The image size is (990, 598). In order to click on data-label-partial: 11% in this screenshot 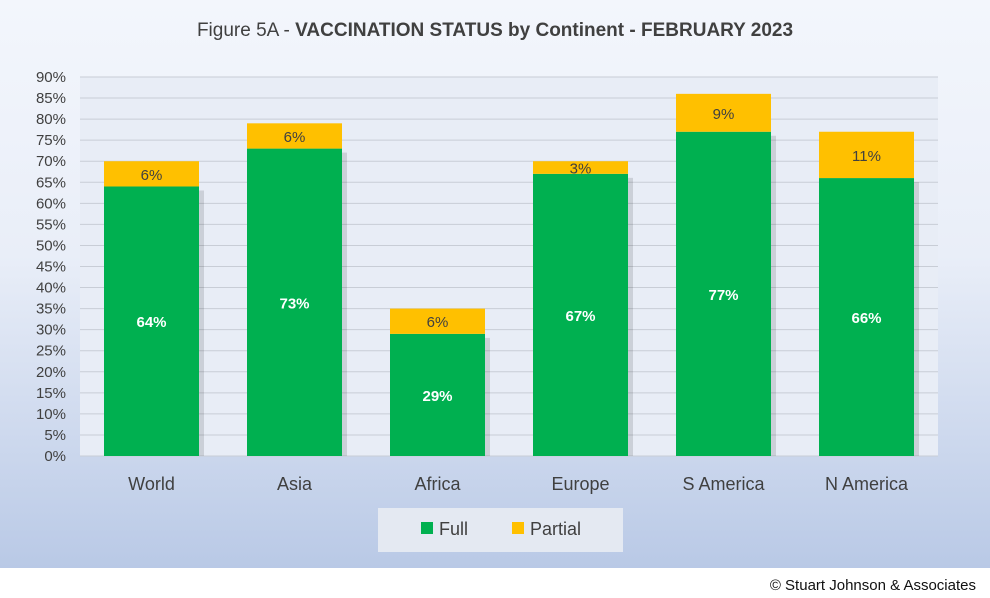, I will do `click(866, 156)`.